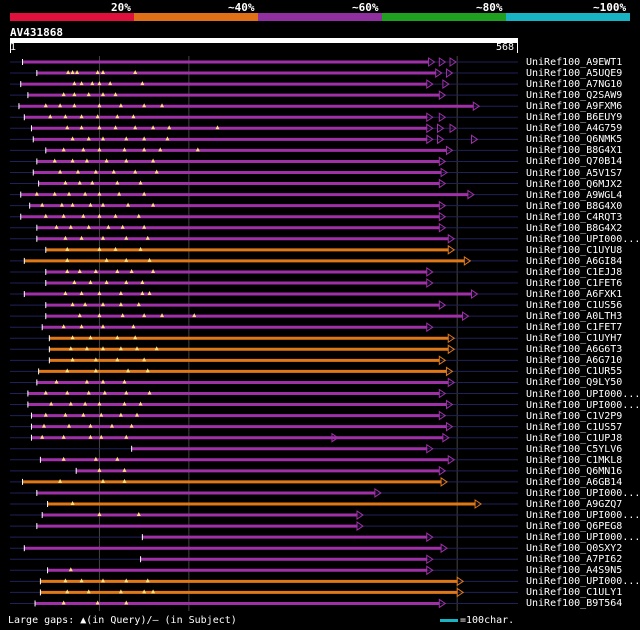 Image resolution: width=640 pixels, height=630 pixels. Describe the element at coordinates (574, 283) in the screenshot. I see `hit-label: UniRef100_C1FET6` at that location.